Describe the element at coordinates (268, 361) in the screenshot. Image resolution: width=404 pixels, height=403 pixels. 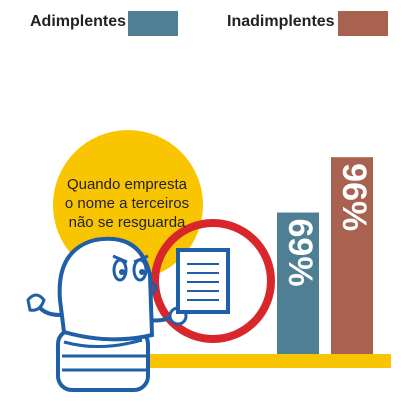
I see `baseline-bar` at that location.